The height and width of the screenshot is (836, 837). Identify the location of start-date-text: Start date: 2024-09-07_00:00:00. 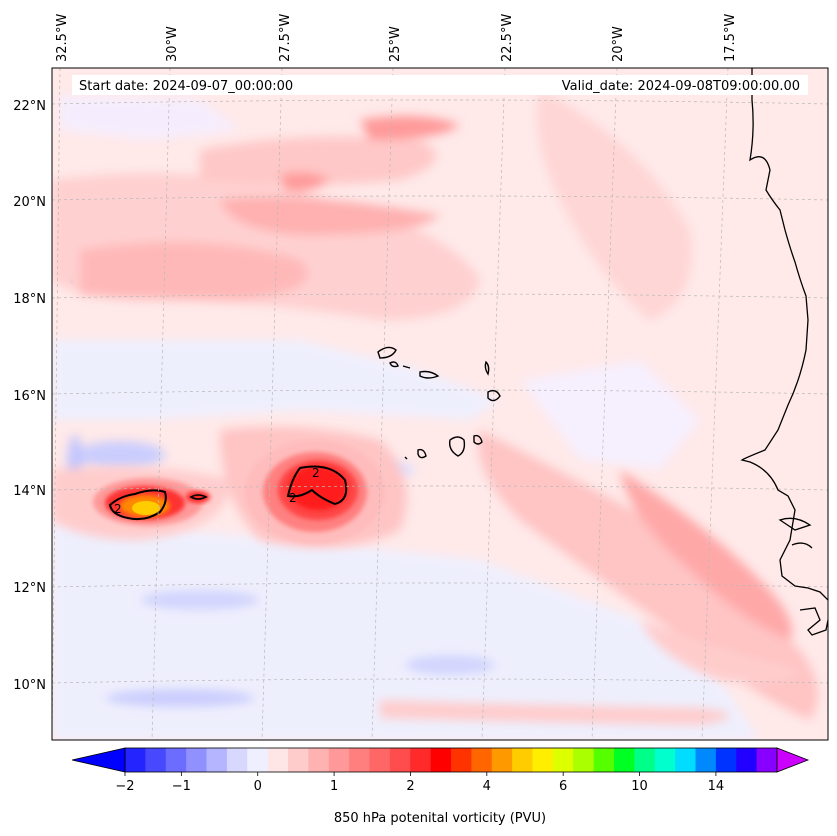
(186, 86).